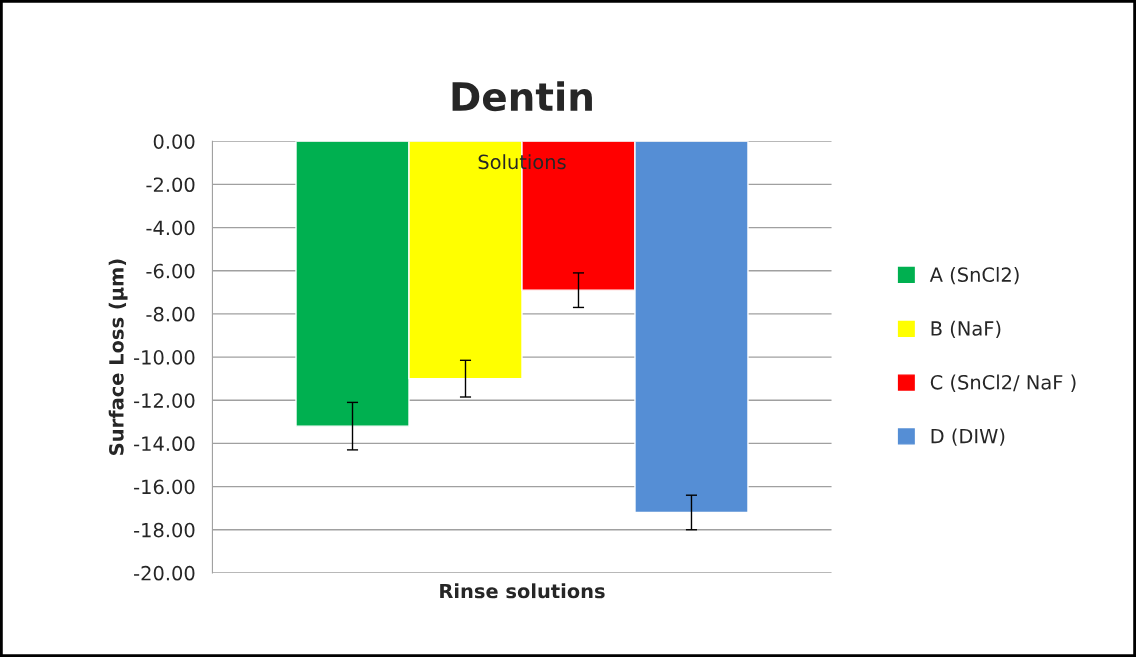 This screenshot has height=657, width=1136. Describe the element at coordinates (164, 357) in the screenshot. I see `y-tick-label: -10.00` at that location.